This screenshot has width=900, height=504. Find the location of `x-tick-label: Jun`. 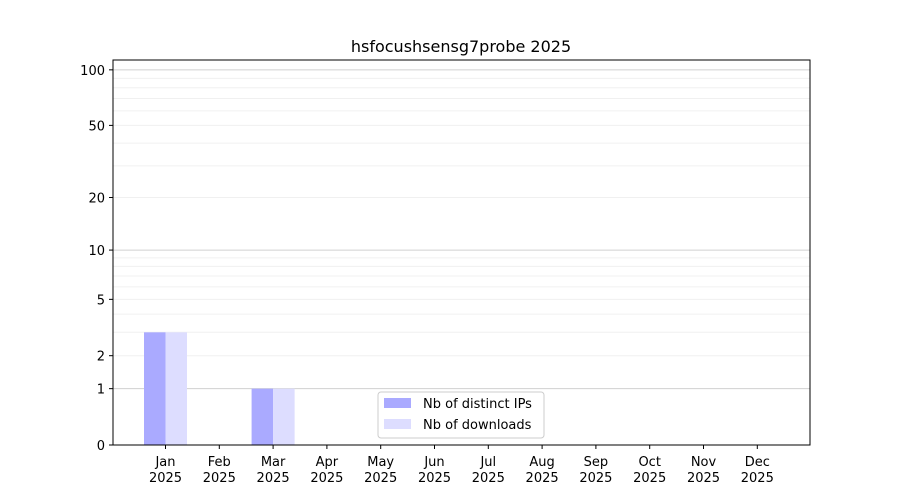

x-tick-label: Jun is located at coordinates (433, 462).